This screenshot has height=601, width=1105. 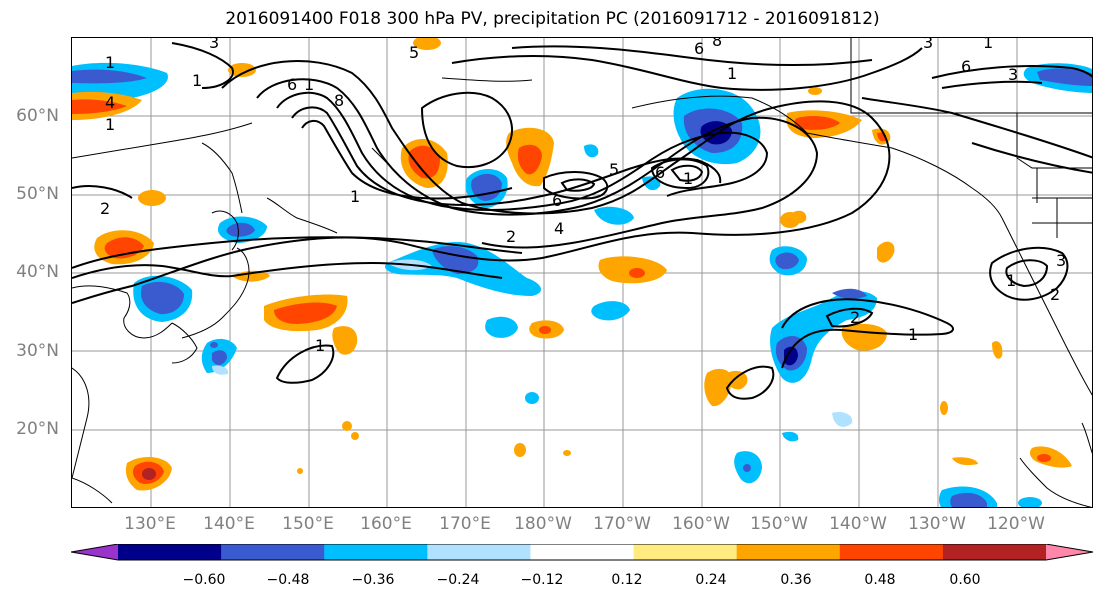 What do you see at coordinates (37, 351) in the screenshot?
I see `lat-label: 30°N` at bounding box center [37, 351].